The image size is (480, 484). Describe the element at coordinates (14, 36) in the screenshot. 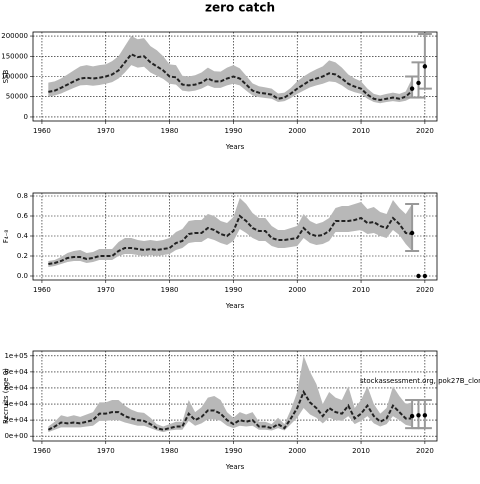

I see `y-tick-label: 200000` at that location.